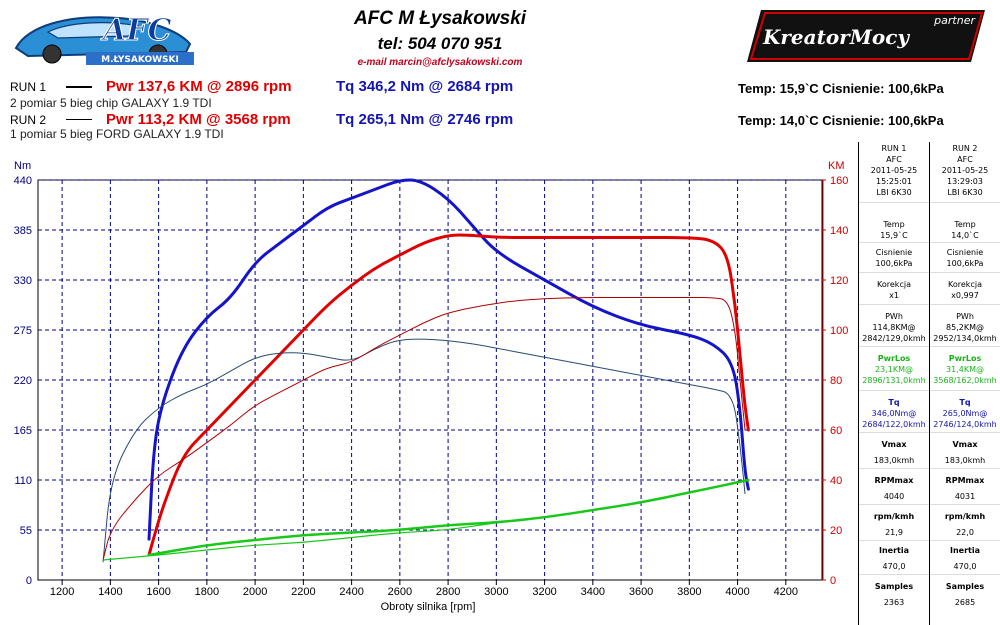  I want to click on y2-tick-label: 160, so click(839, 181).